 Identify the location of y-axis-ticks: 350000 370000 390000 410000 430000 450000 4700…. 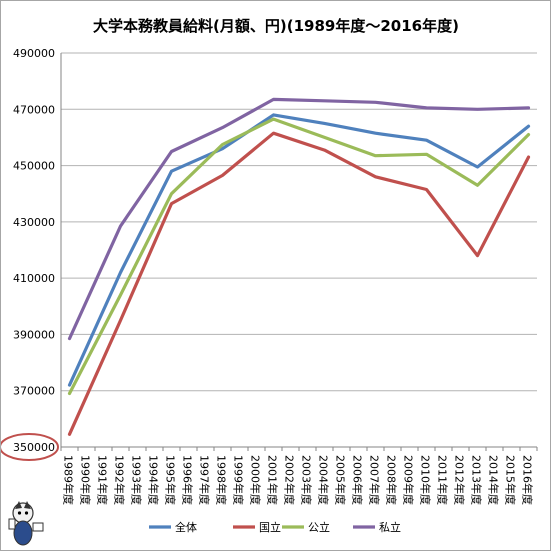
(30, 254).